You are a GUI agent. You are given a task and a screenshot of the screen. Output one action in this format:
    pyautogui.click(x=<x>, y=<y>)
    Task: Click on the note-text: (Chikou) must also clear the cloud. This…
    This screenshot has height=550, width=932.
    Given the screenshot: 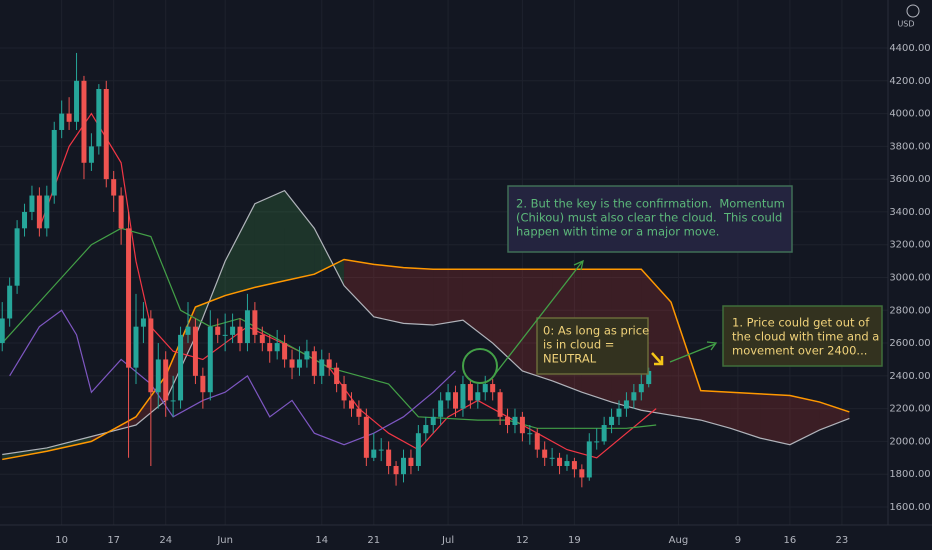 What is the action you would take?
    pyautogui.click(x=649, y=218)
    